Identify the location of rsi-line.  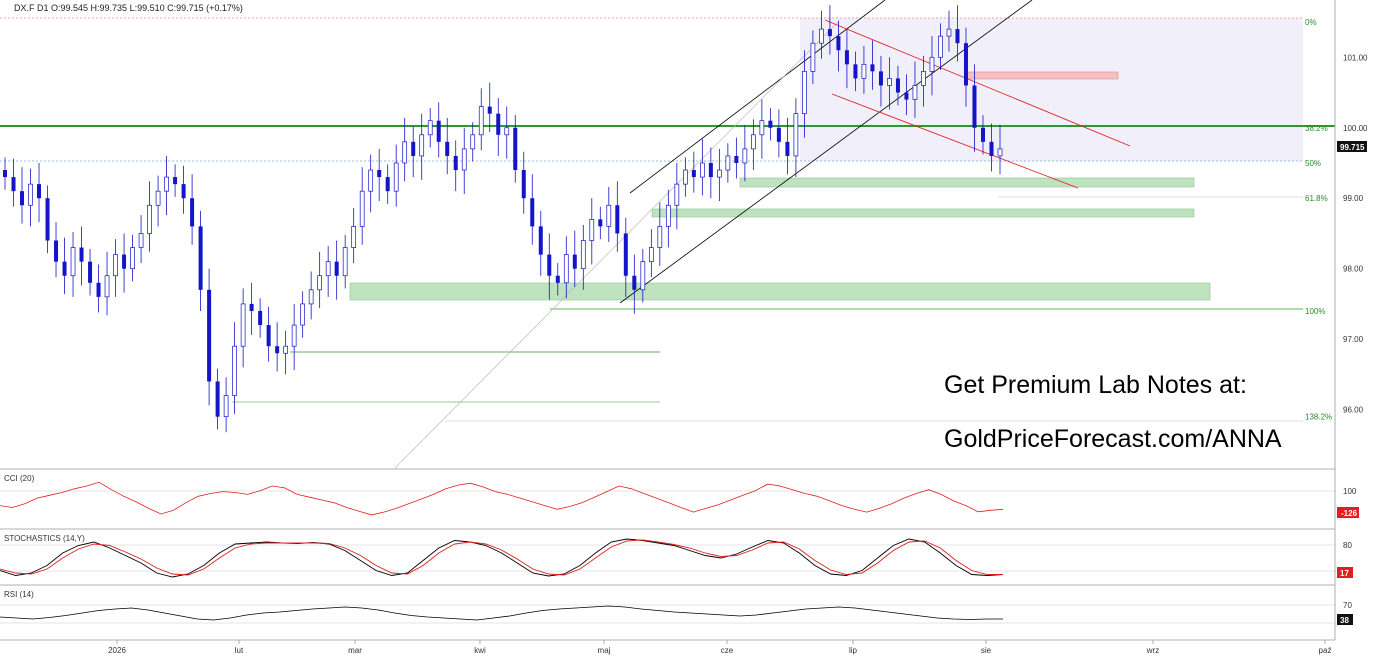
(501, 613).